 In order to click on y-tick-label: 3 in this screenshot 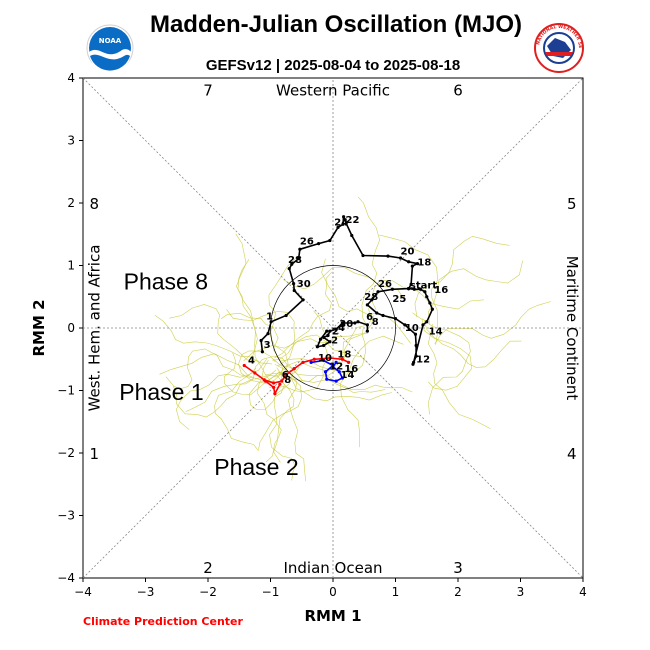, I will do `click(71, 141)`.